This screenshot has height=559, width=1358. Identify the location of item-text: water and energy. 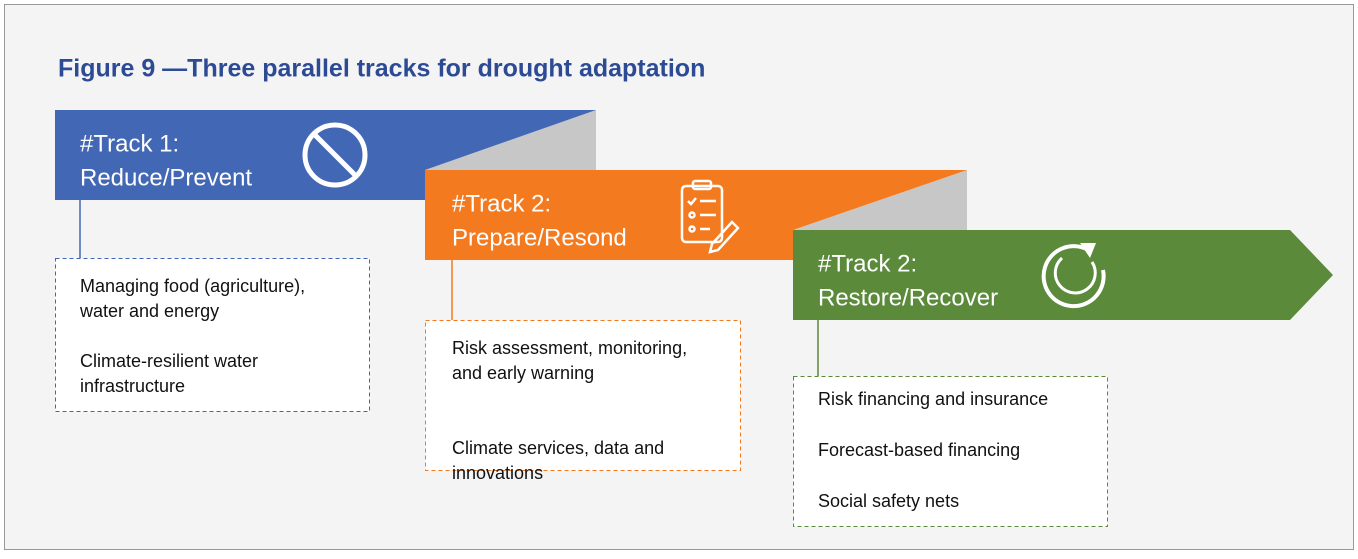
(149, 311).